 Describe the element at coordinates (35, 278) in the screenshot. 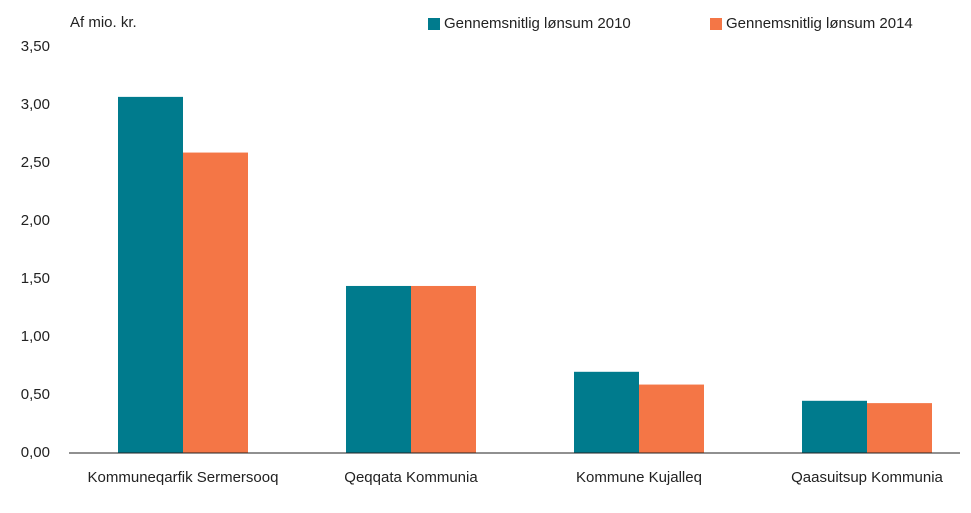

I see `y-tick-label: 1,50` at that location.